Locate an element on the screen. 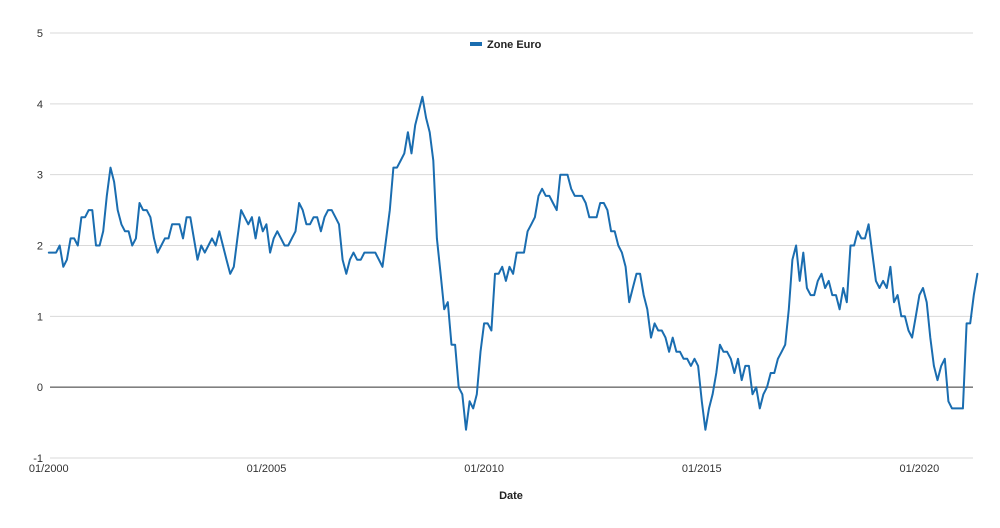  y-tick-label: 5 is located at coordinates (40, 34).